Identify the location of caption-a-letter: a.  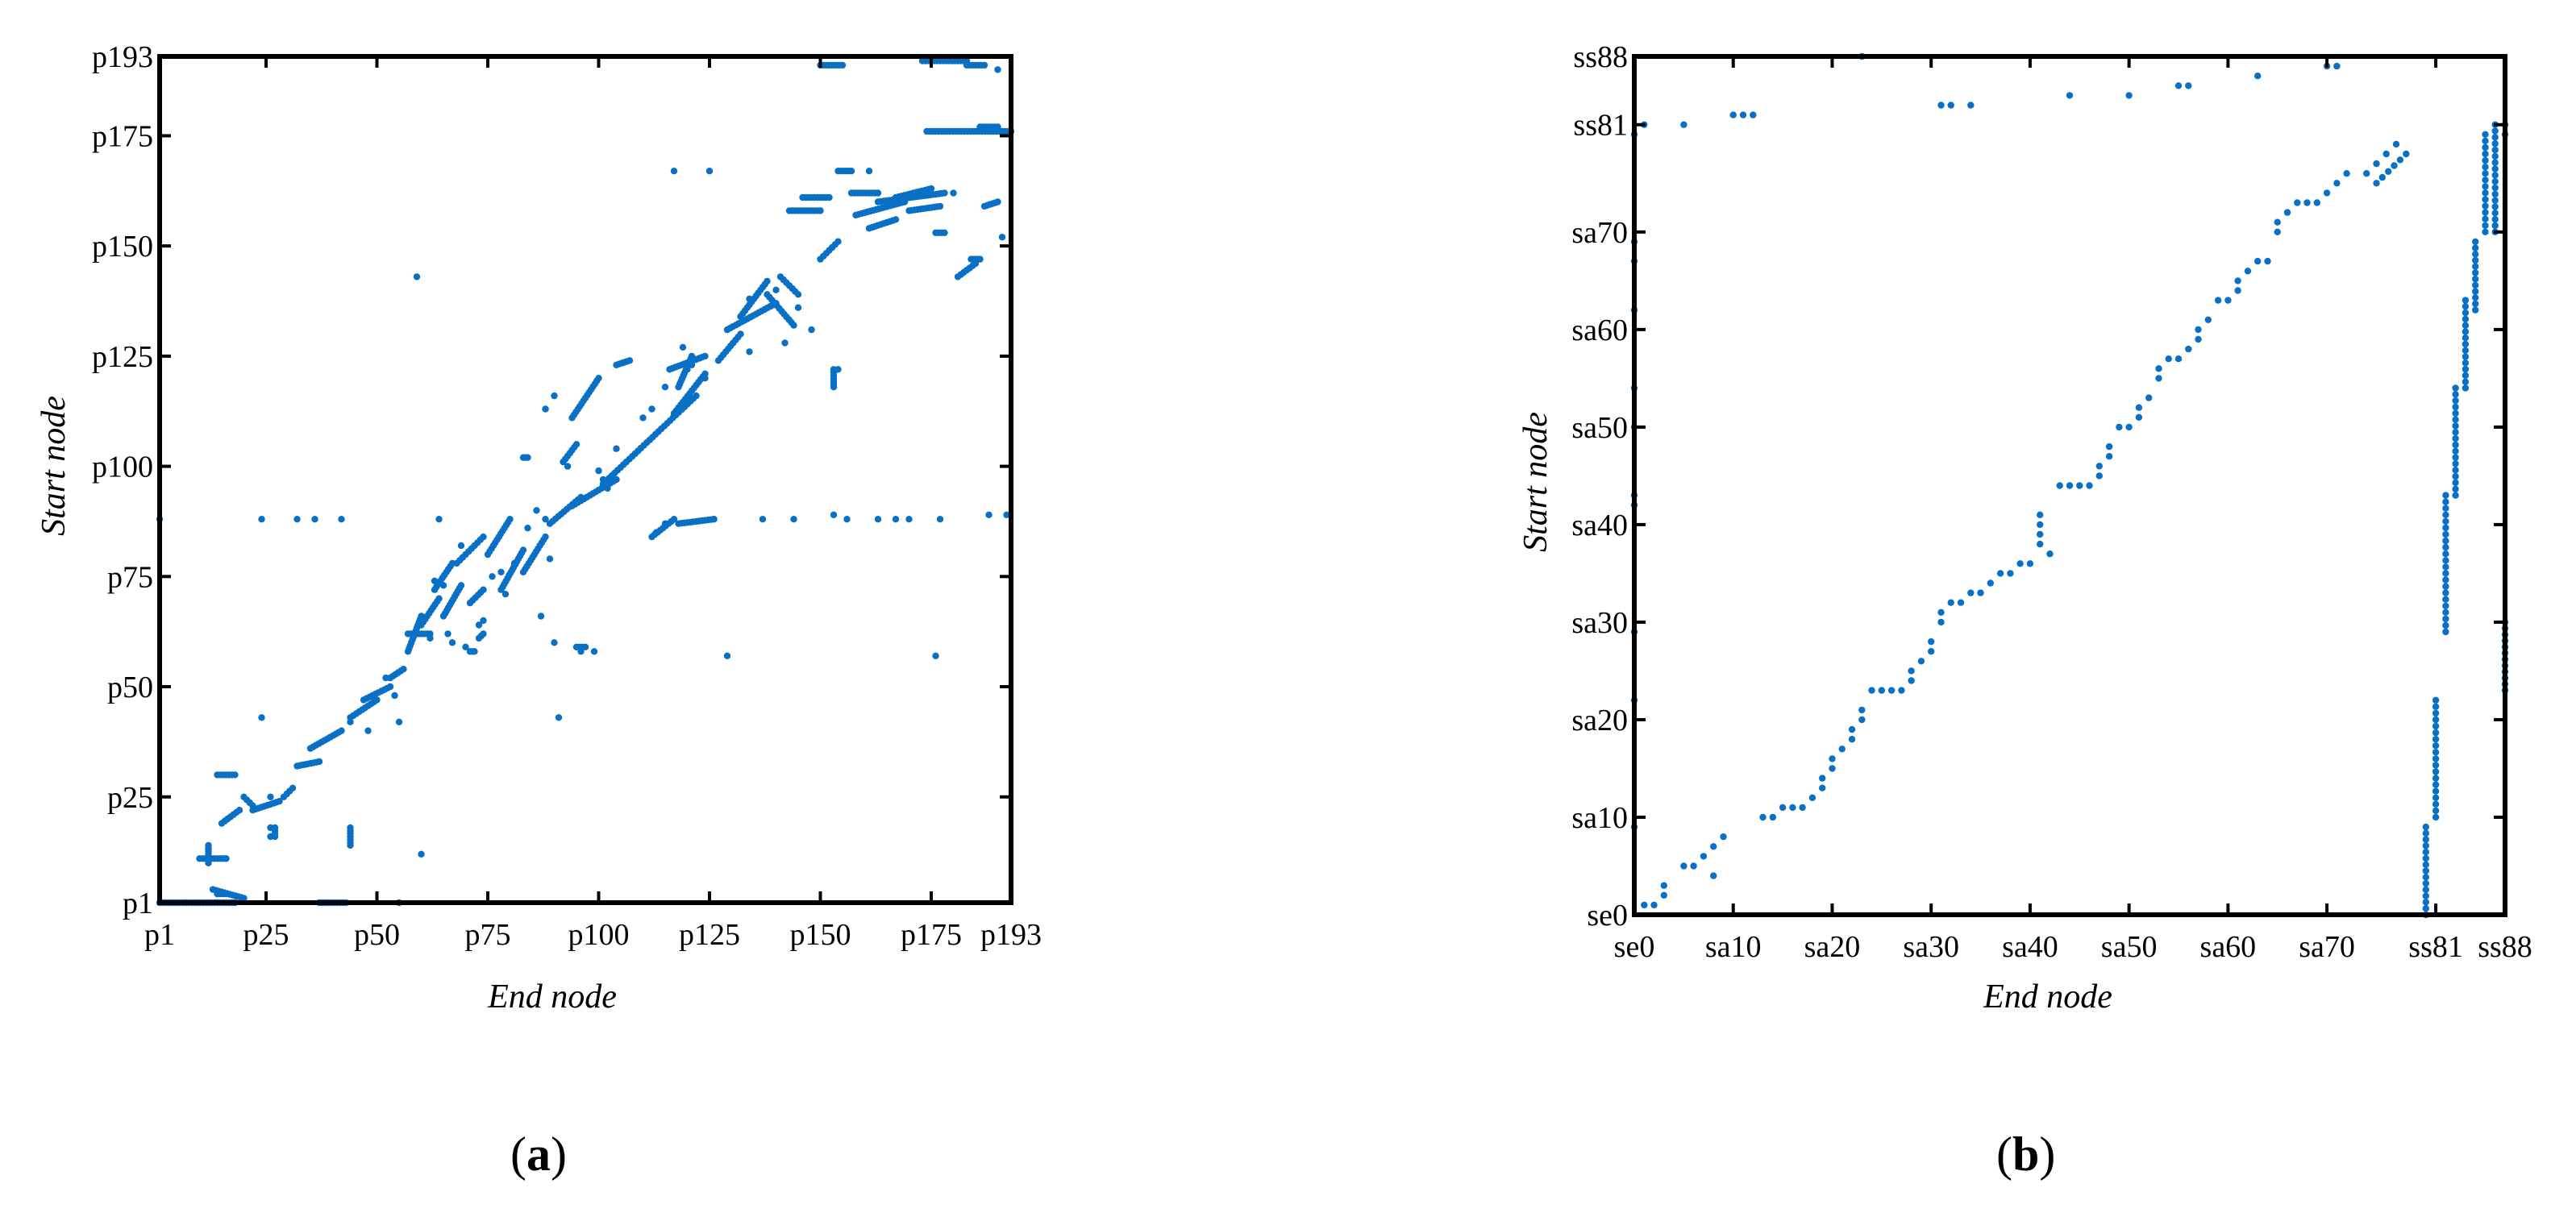
(539, 1154).